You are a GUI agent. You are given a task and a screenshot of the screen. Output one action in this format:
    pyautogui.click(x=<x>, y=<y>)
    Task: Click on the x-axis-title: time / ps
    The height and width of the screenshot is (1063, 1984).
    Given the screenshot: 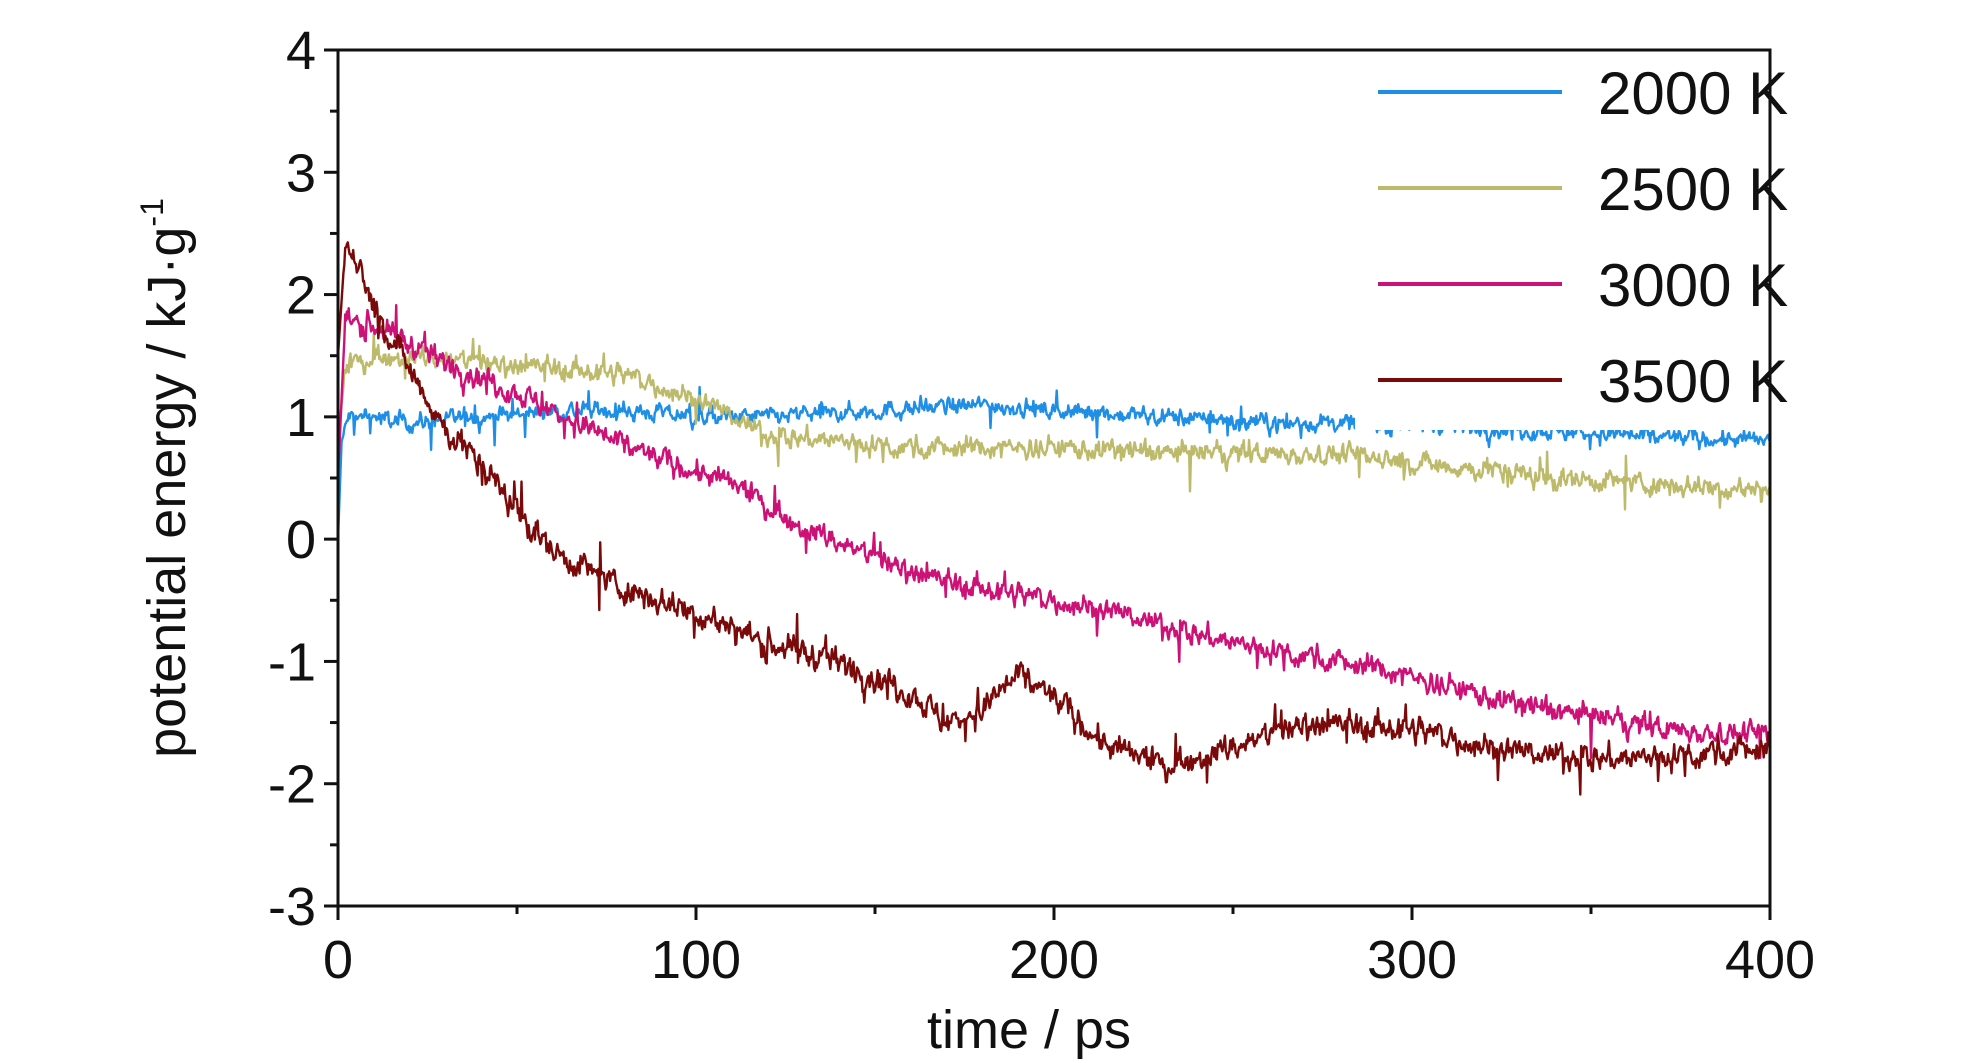 What is the action you would take?
    pyautogui.click(x=1029, y=1030)
    